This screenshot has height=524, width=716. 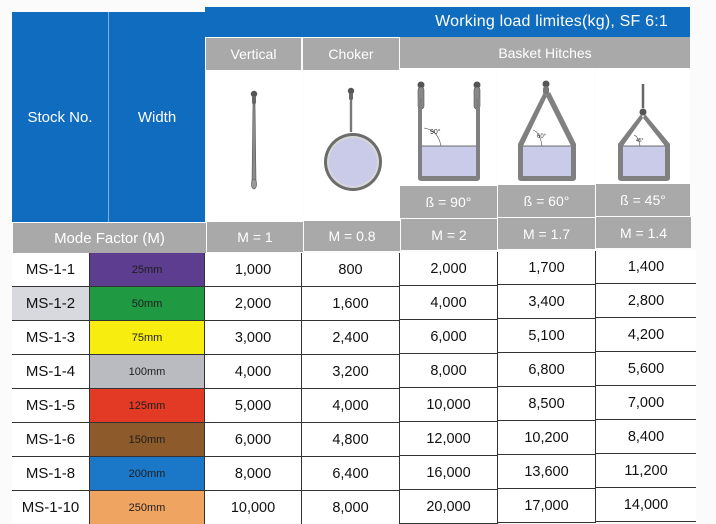 I want to click on load-value-cell: 13,600, so click(x=547, y=472).